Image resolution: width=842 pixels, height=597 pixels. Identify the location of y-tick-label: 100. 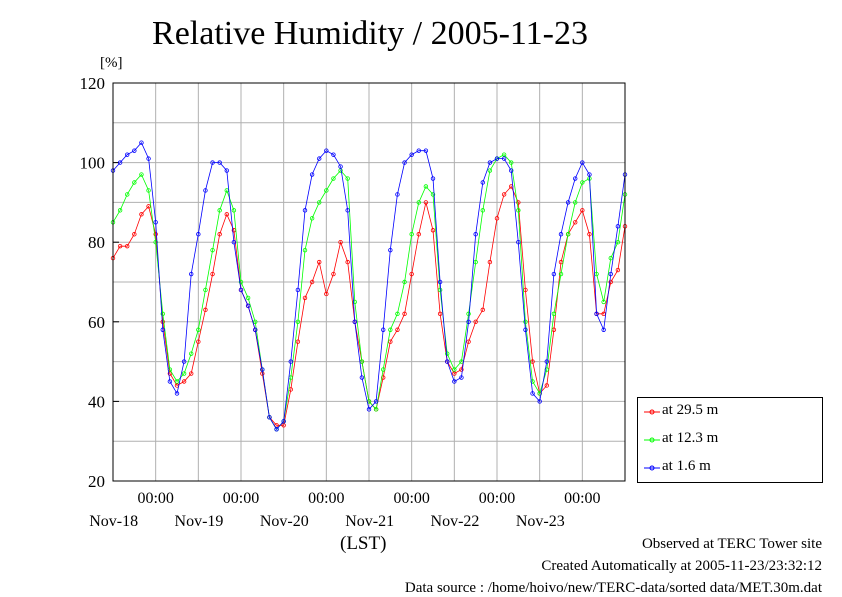
(93, 163).